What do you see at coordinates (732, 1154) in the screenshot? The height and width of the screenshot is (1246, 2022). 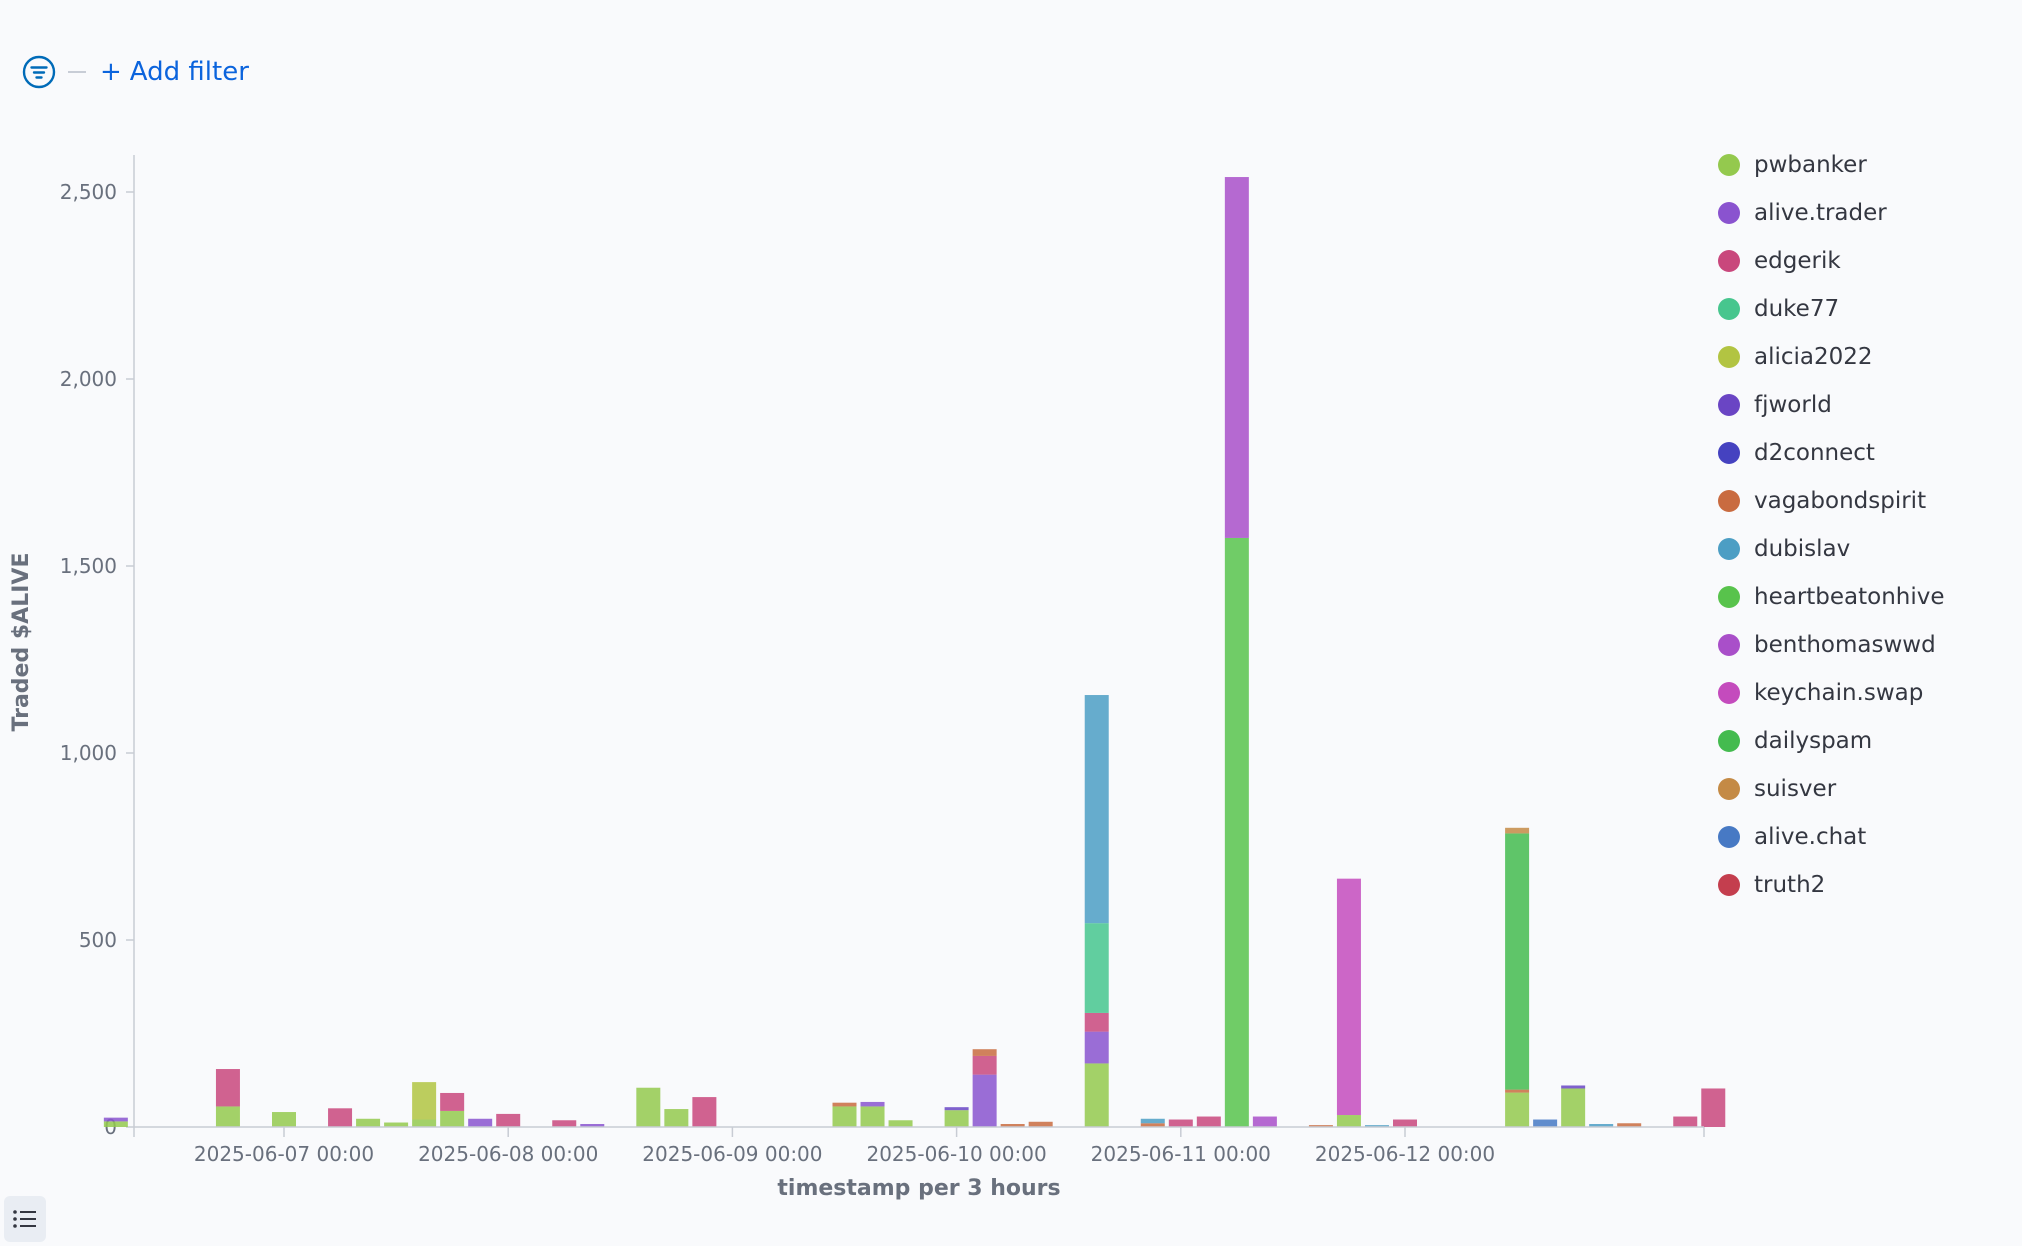 I see `x-tick-label: 2025-06-09 00:00` at bounding box center [732, 1154].